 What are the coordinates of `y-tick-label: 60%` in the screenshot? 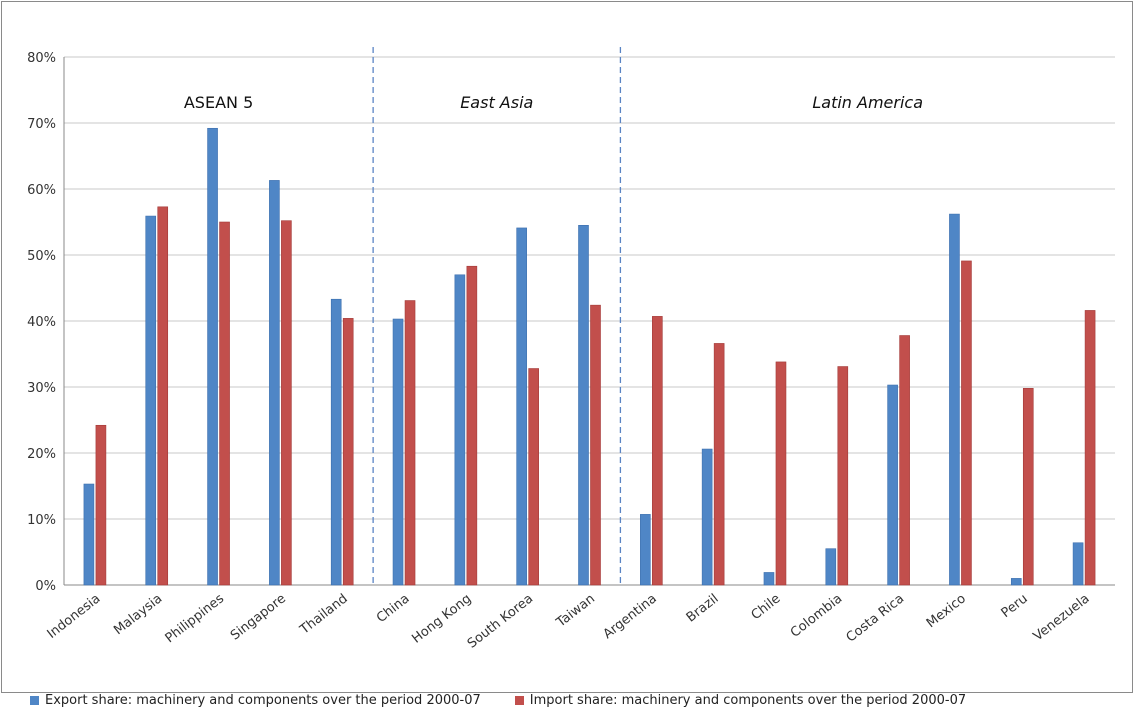 It's located at (41, 190).